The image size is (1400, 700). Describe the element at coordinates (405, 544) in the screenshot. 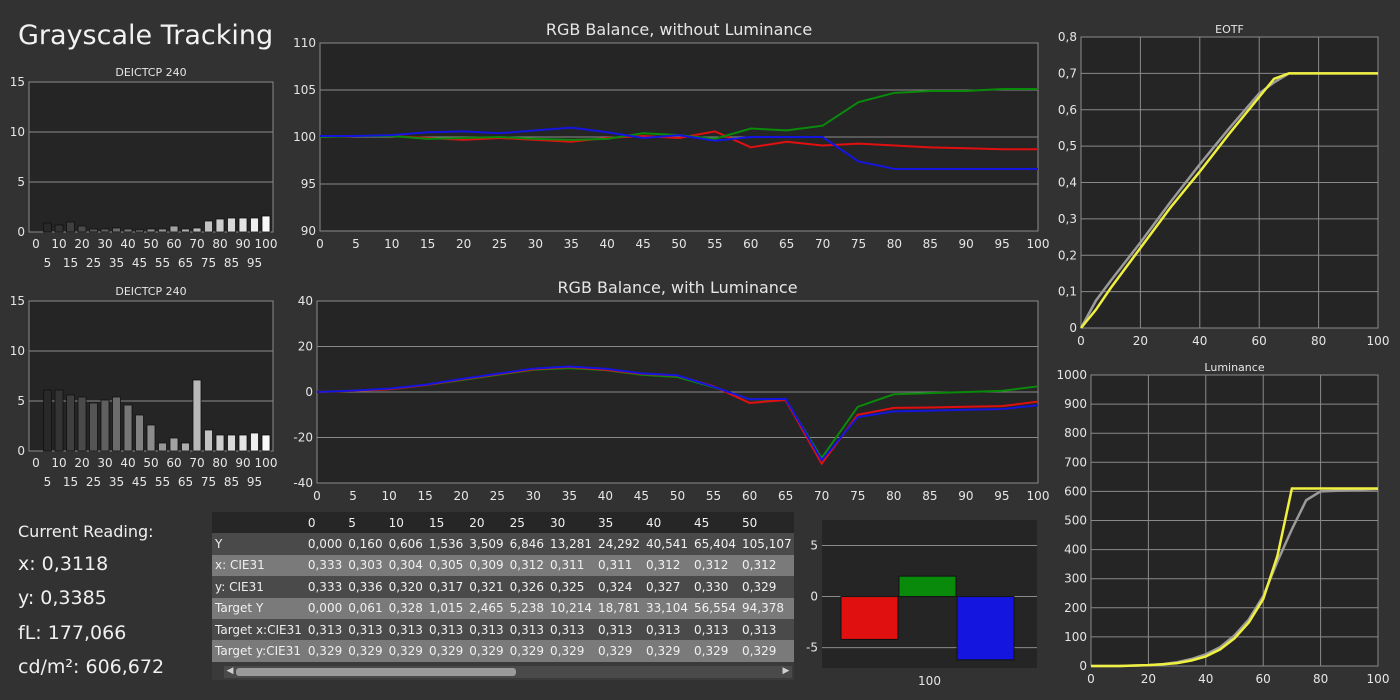

I see `table-cell: 0,606` at that location.